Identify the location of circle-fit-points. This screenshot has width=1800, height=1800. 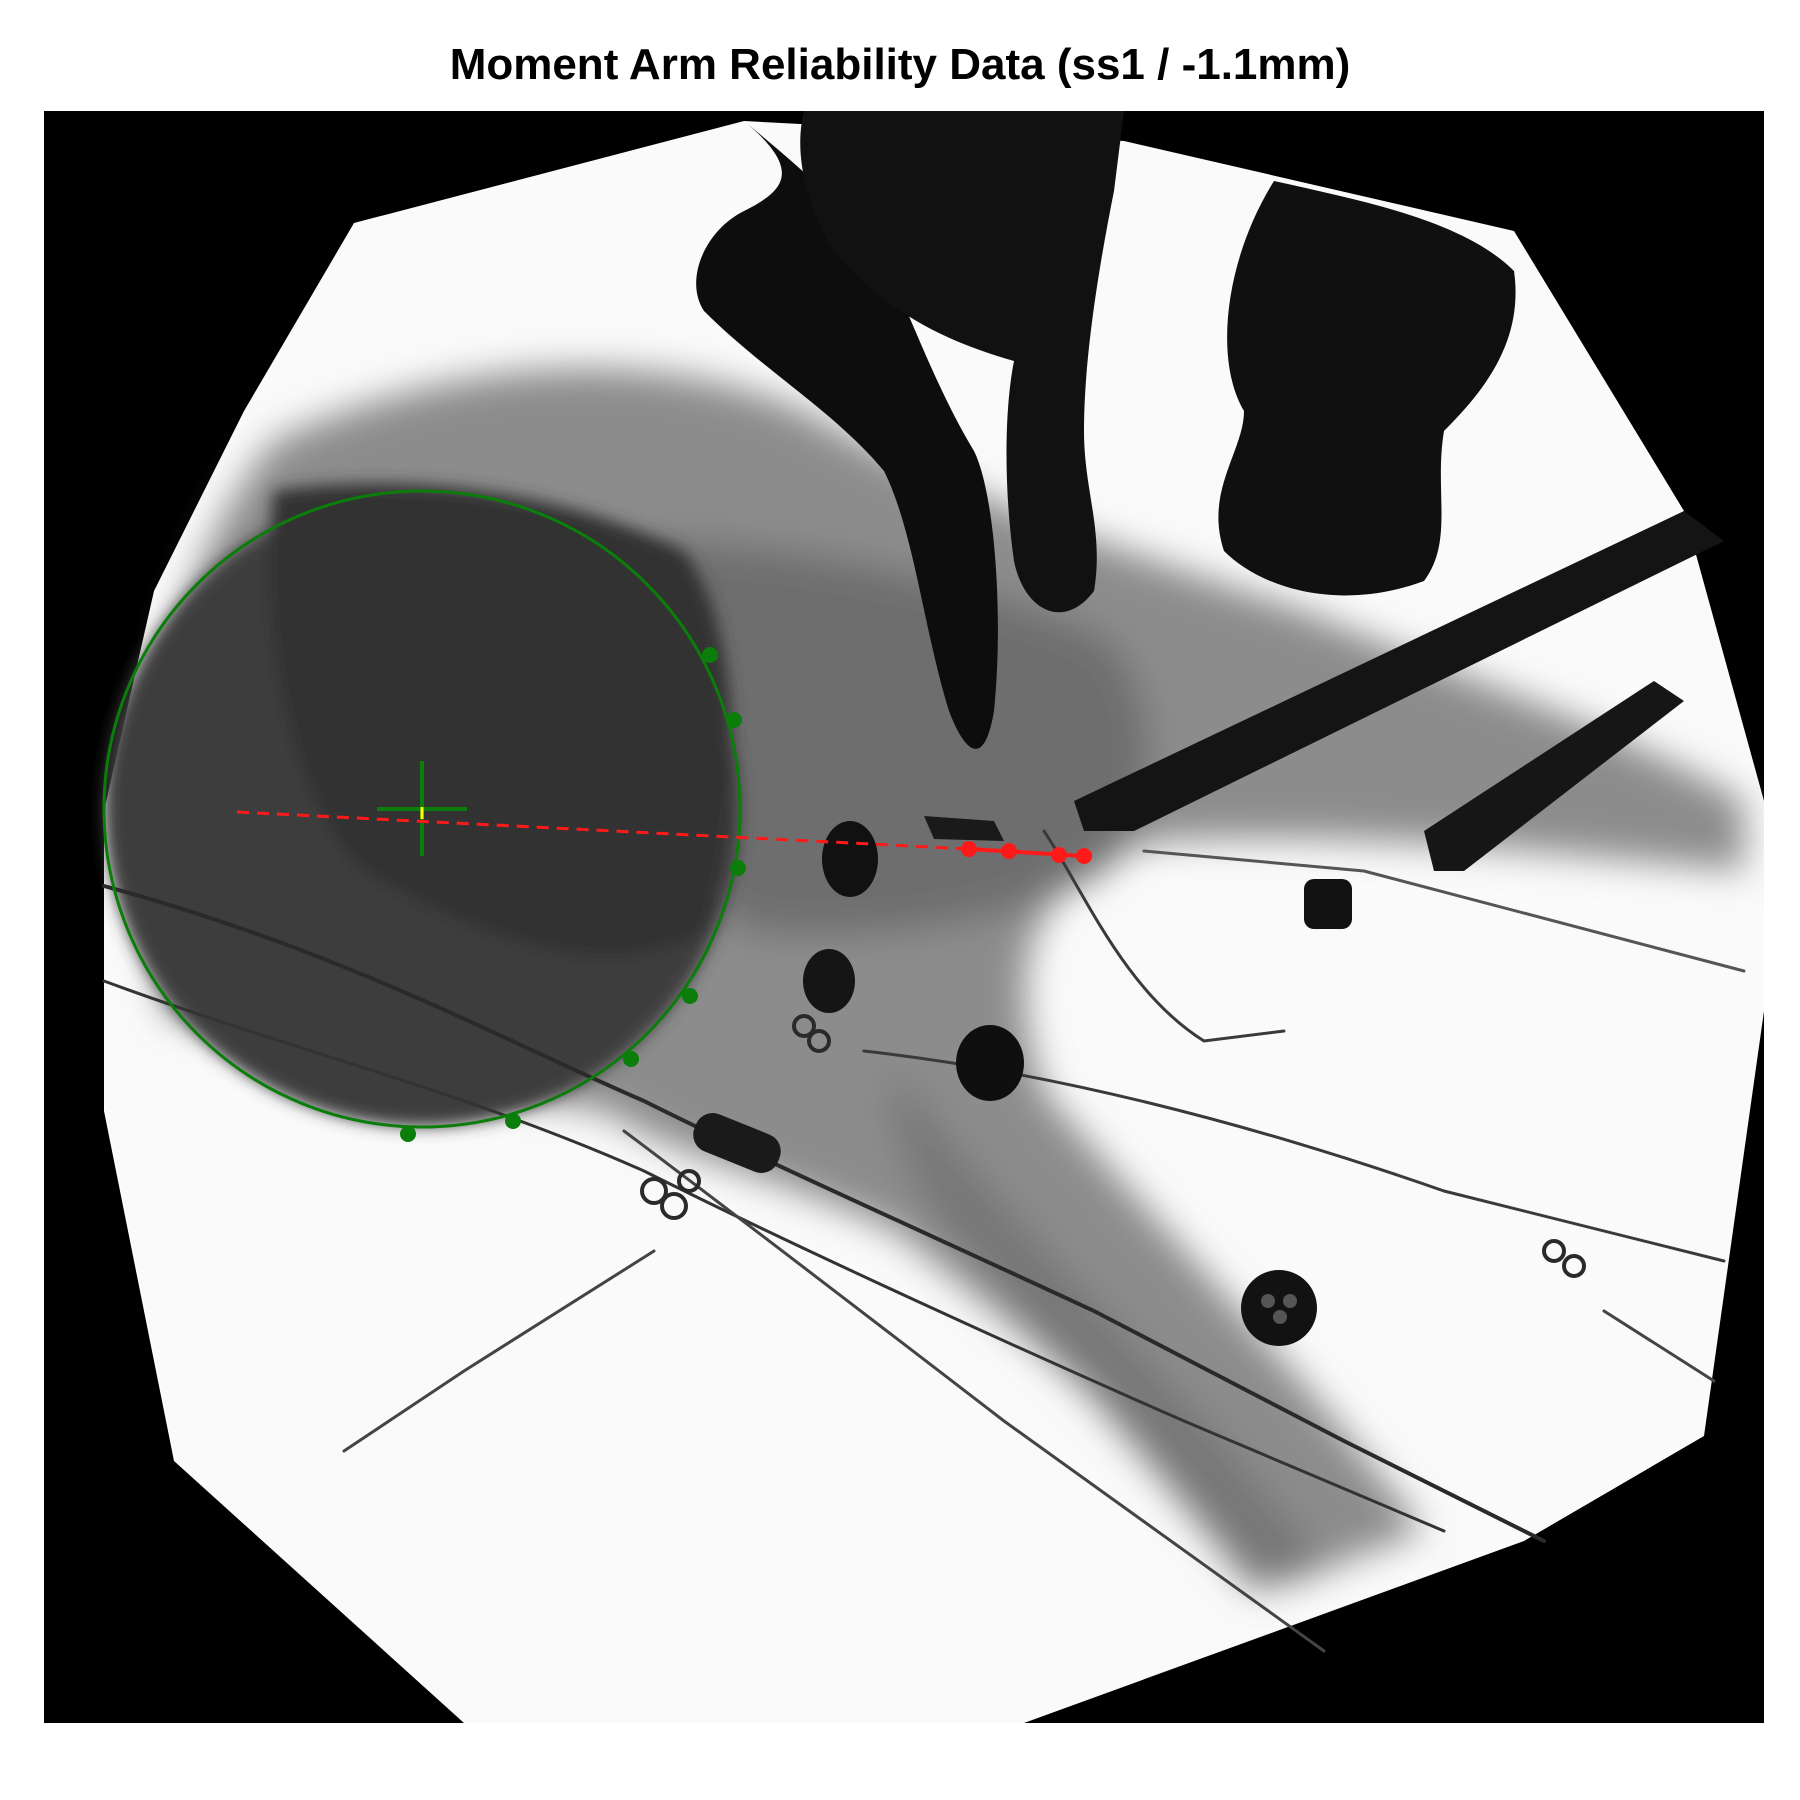
(573, 894).